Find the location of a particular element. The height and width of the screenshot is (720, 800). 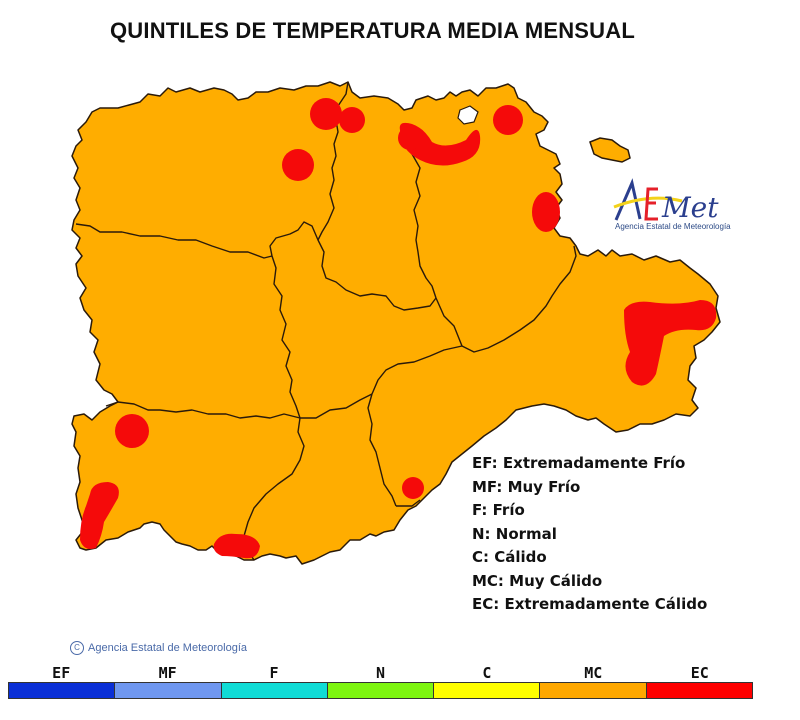

legend-entry-ef: EF: Extremadamente Frío is located at coordinates (579, 463).